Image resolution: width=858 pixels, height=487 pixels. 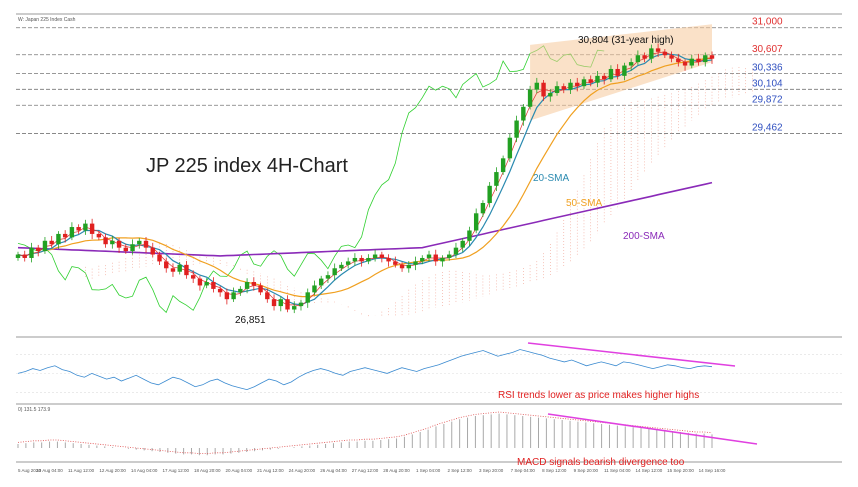 I want to click on x-tick-label: 2 Sep 12:00, so click(x=459, y=470).